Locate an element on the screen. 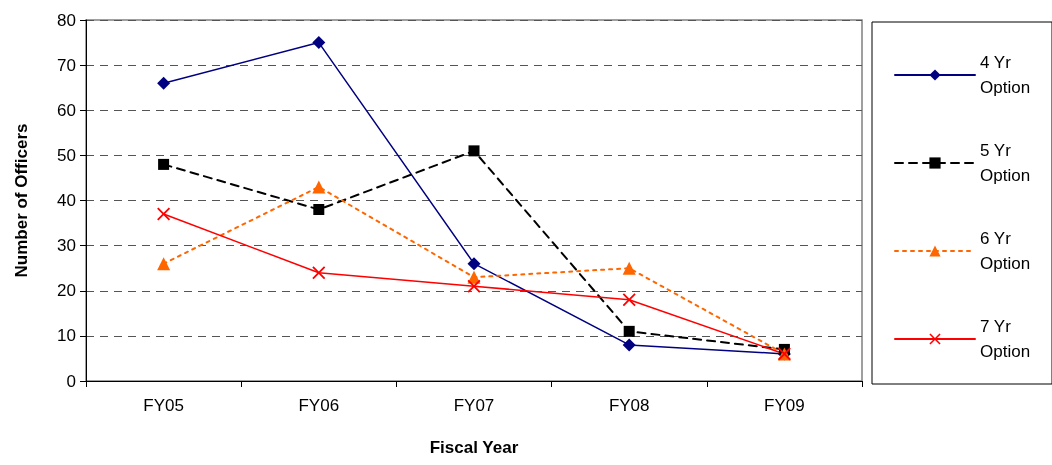 The height and width of the screenshot is (465, 1052). y-tick-label: 0 is located at coordinates (71, 381).